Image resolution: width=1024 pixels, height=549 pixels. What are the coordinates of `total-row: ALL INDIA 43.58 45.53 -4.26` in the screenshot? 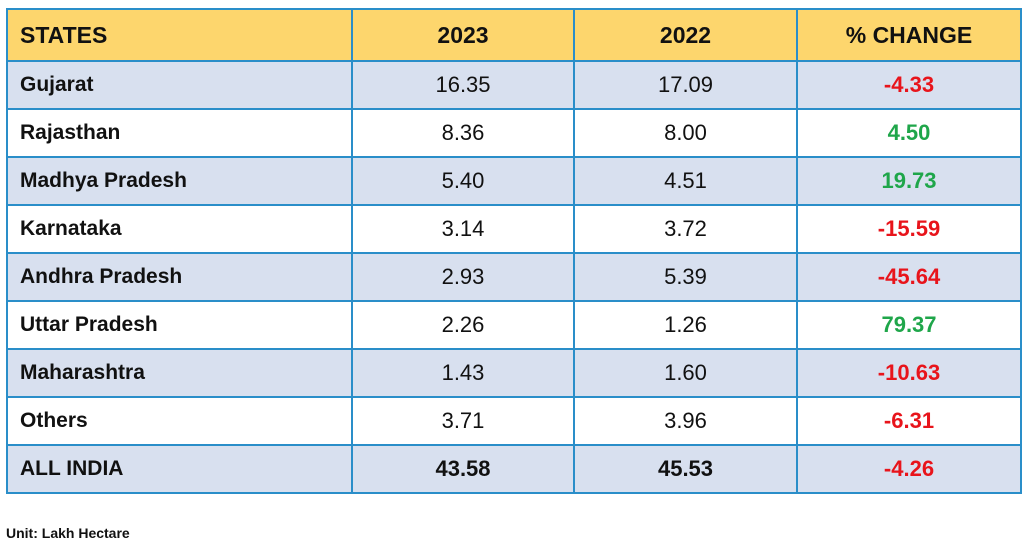 It's located at (514, 469).